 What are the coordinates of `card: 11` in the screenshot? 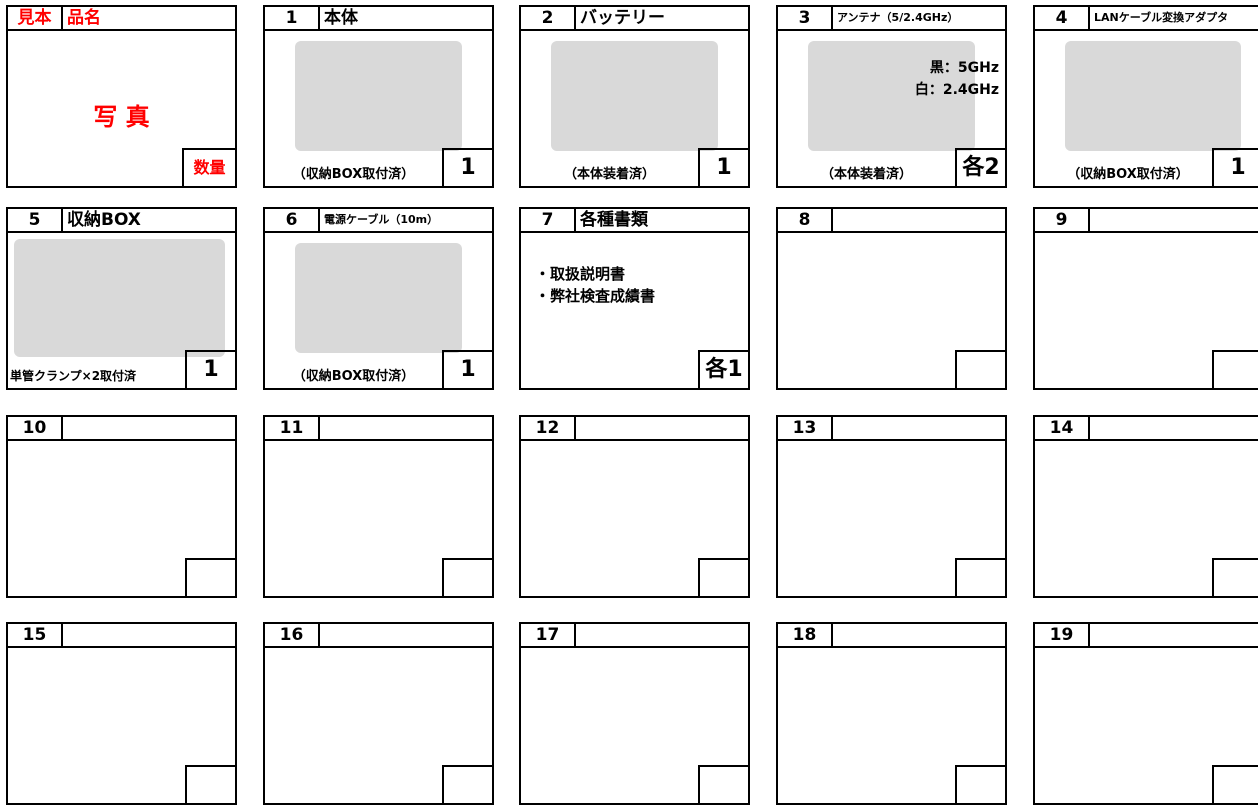 It's located at (378, 506).